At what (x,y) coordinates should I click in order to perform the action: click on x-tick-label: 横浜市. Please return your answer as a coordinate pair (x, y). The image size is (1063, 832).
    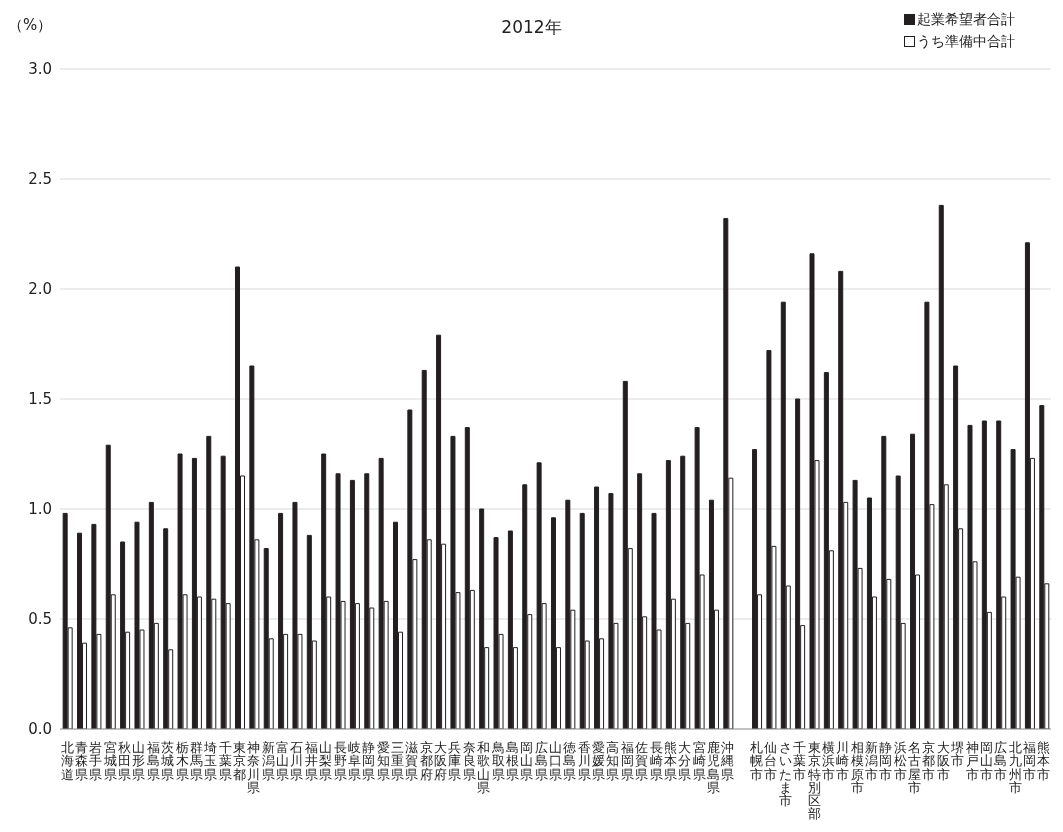
    Looking at the image, I should click on (828, 761).